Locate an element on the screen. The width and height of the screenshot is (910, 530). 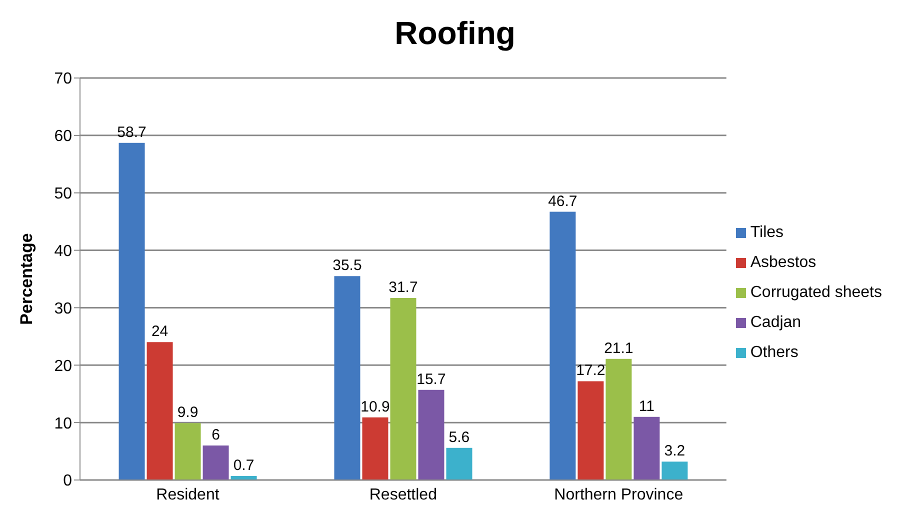
legend-label: Others is located at coordinates (774, 352).